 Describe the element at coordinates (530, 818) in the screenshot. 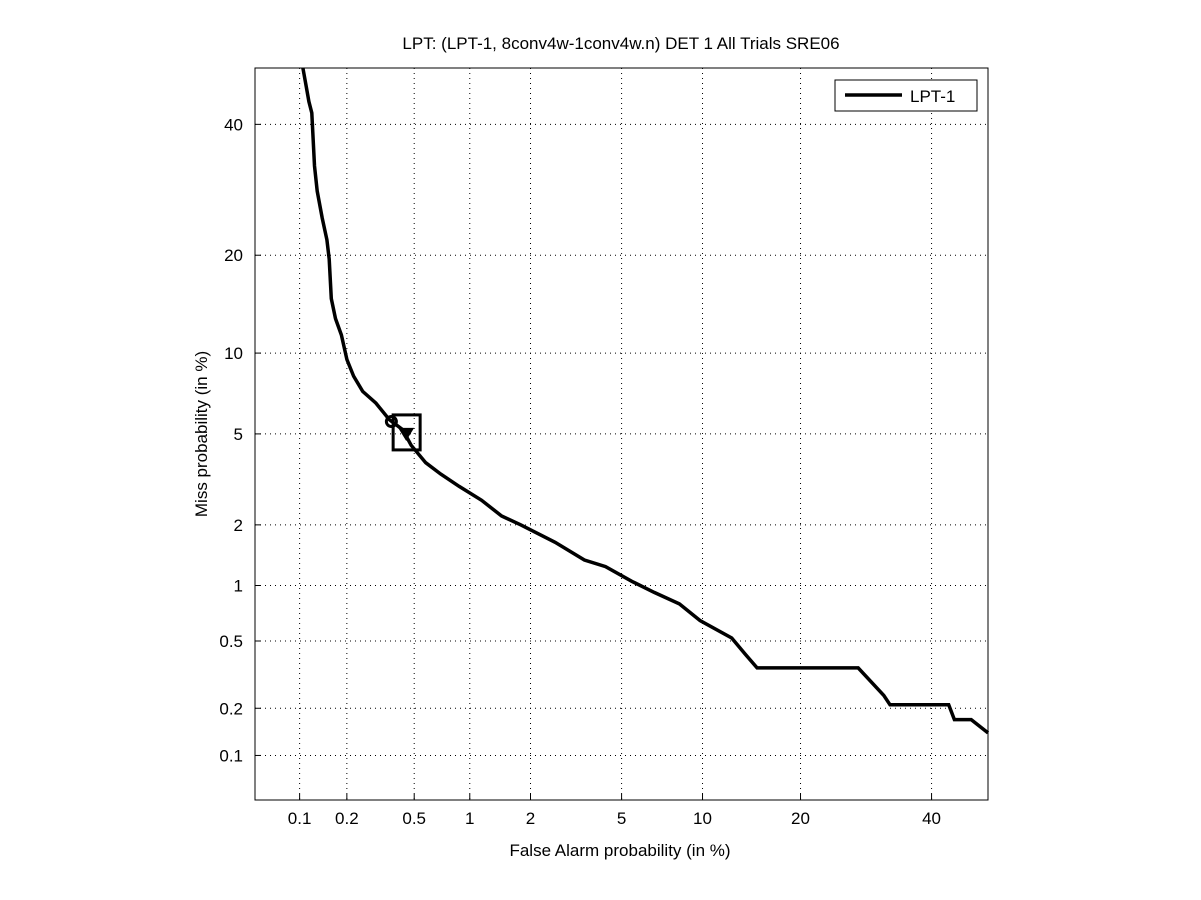

I see `x-tick-label: 2` at that location.